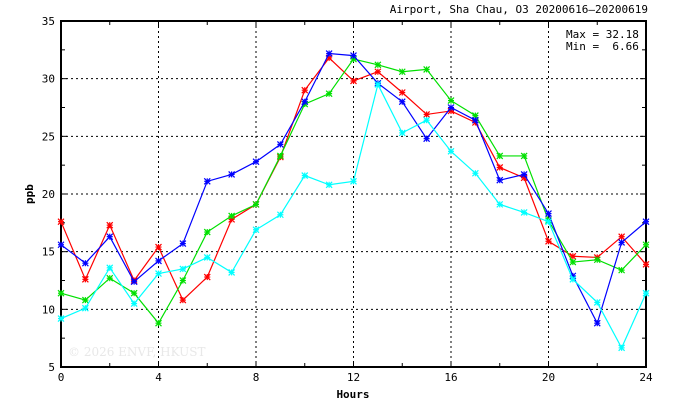 The height and width of the screenshot is (413, 674). Describe the element at coordinates (48, 79) in the screenshot. I see `y-tick-label: 30` at that location.